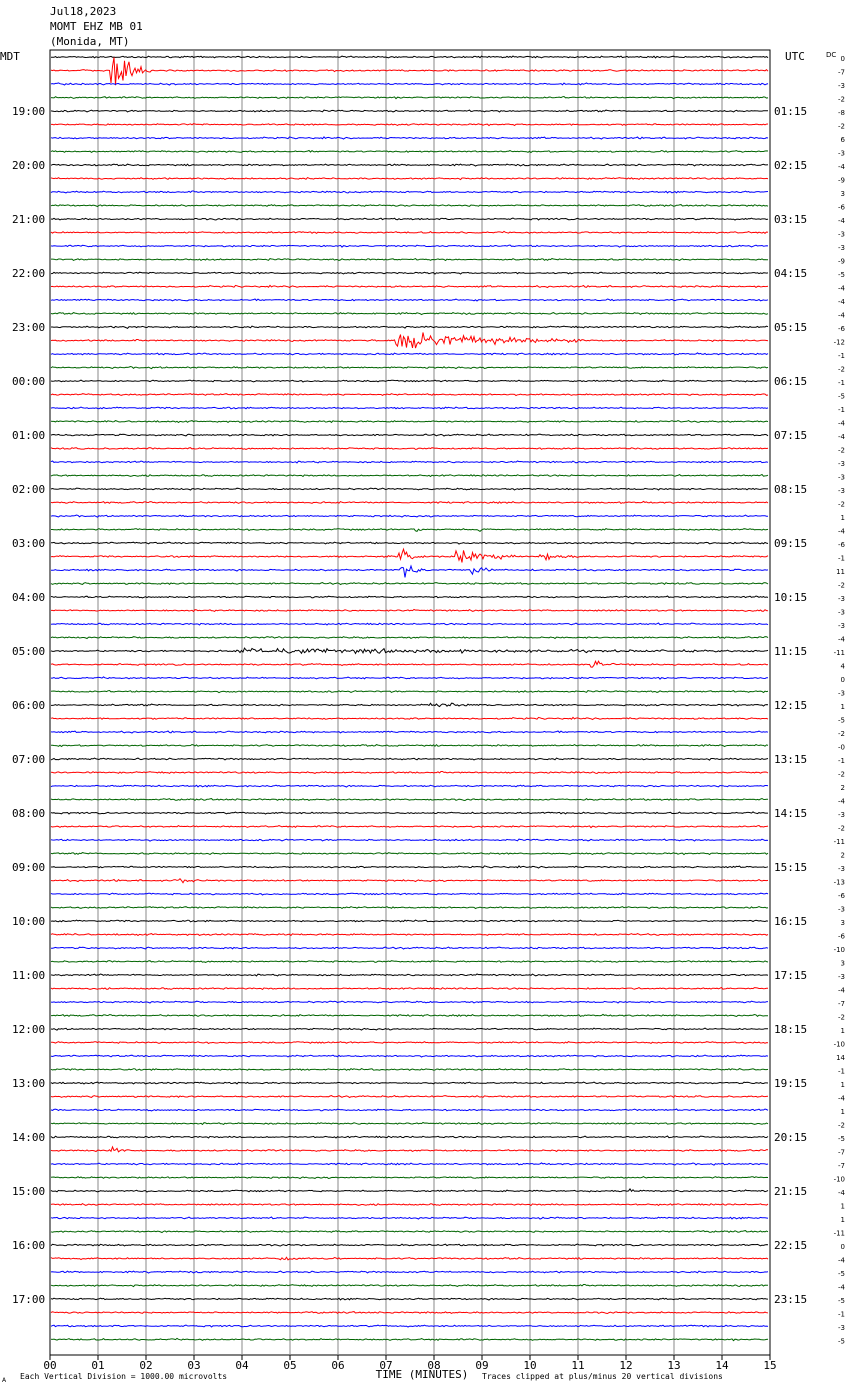 Image resolution: width=850 pixels, height=1390 pixels. Describe the element at coordinates (28, 1137) in the screenshot. I see `left-hour-label: 14:00` at that location.